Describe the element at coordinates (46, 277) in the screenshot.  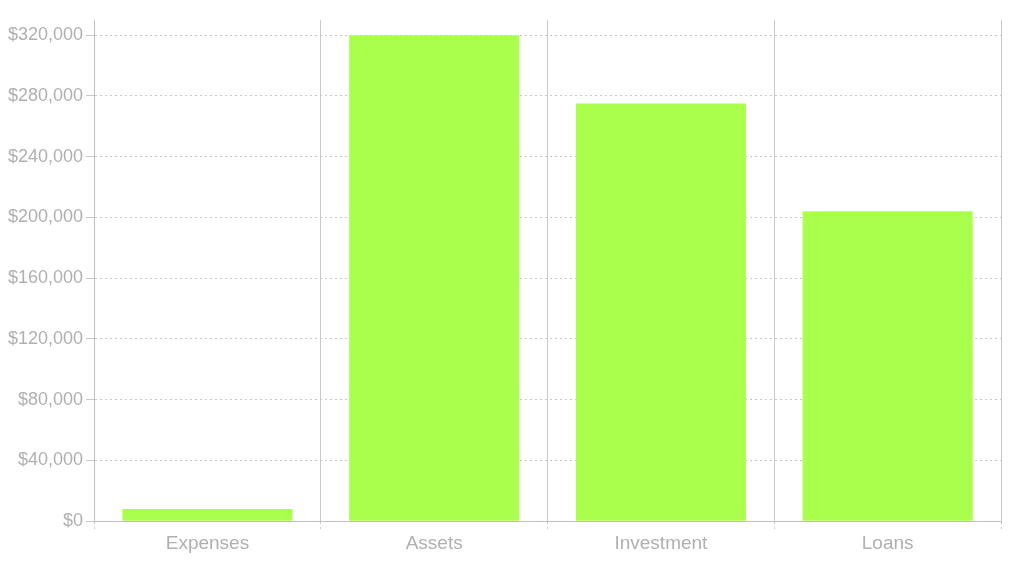
I see `y-tick-label: $160,000` at that location.